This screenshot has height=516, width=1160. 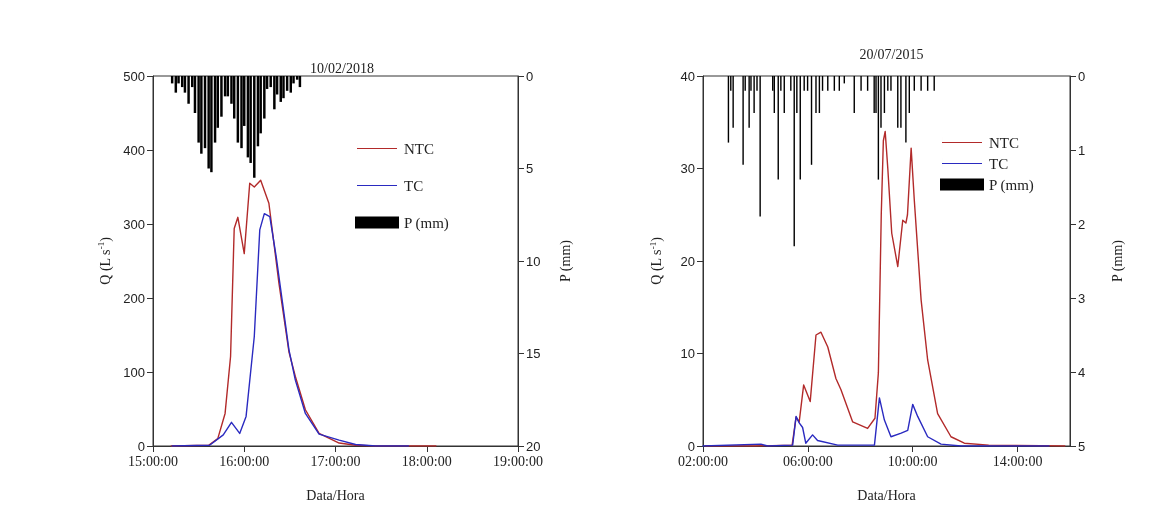 What do you see at coordinates (687, 353) in the screenshot?
I see `y-tick-label: 10` at bounding box center [687, 353].